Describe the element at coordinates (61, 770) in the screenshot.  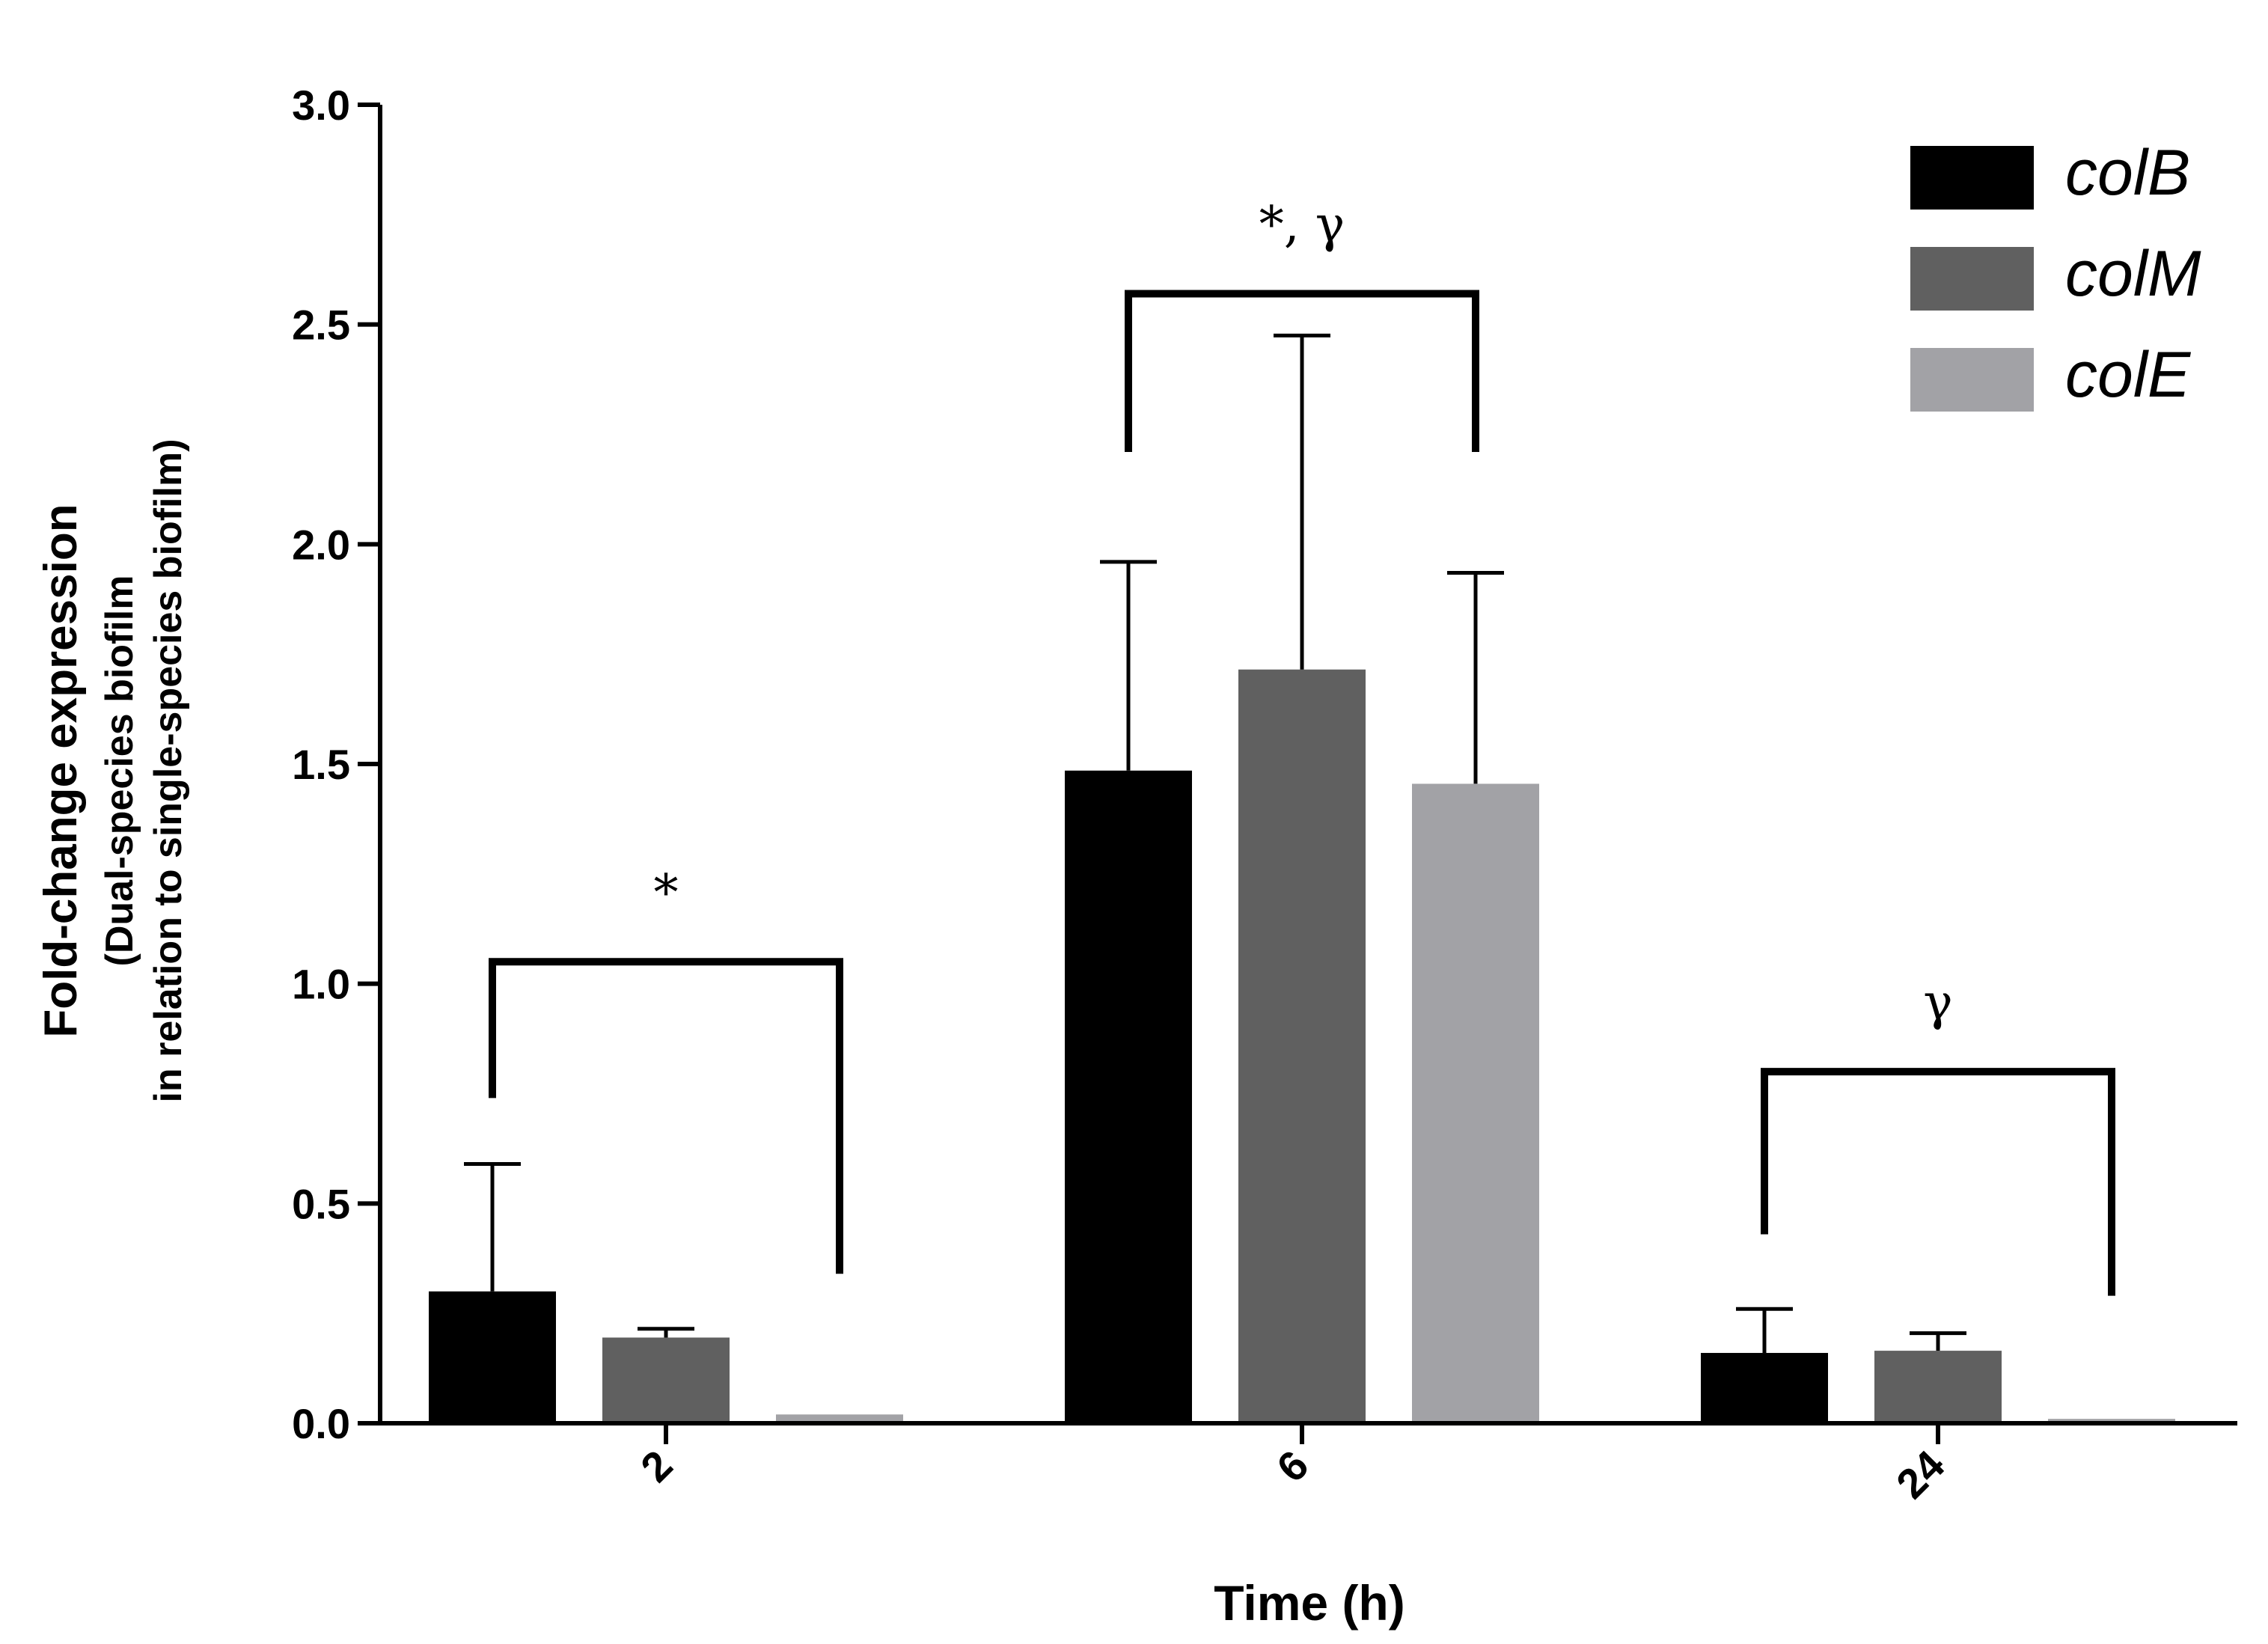
I see `y-axis-title: Fold-change expression` at that location.